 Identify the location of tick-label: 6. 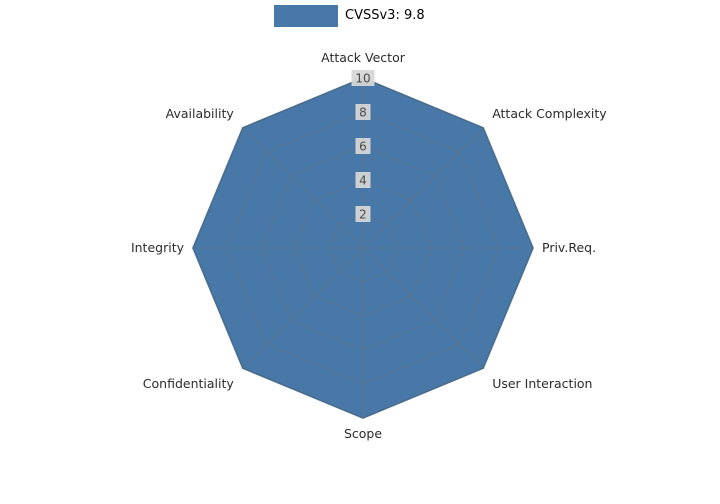
(363, 147).